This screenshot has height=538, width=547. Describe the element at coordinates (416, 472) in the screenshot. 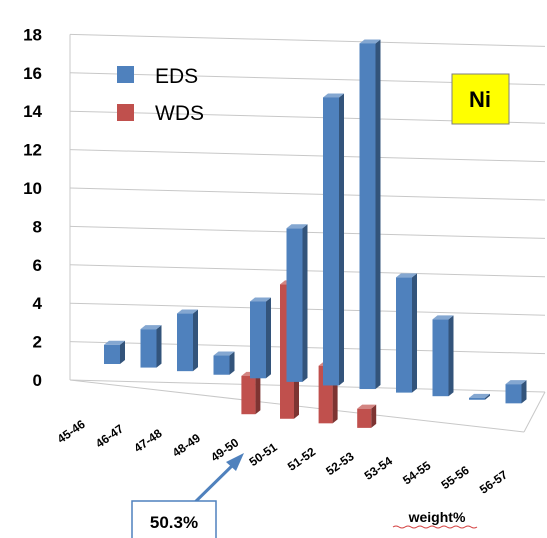

I see `x-tick-label: 54-55` at that location.